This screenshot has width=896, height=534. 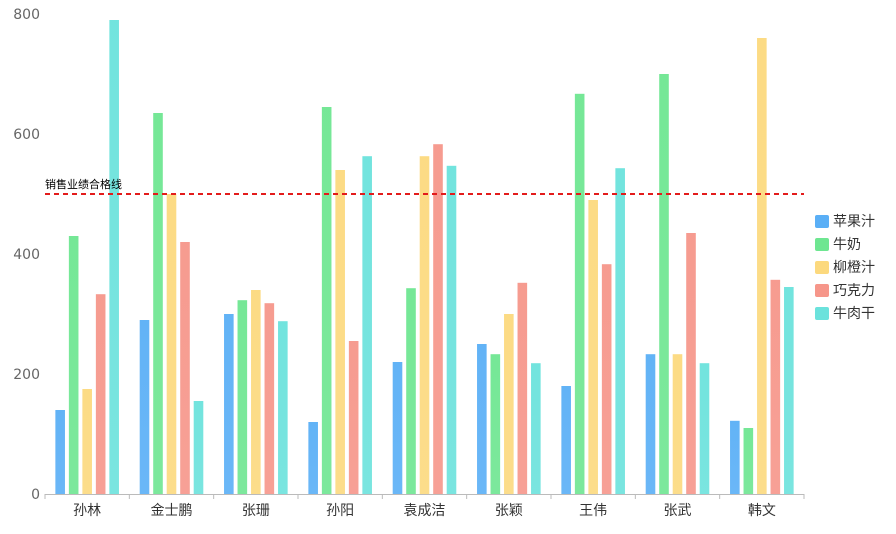 I want to click on y-tick-label: 800, so click(x=26, y=15).